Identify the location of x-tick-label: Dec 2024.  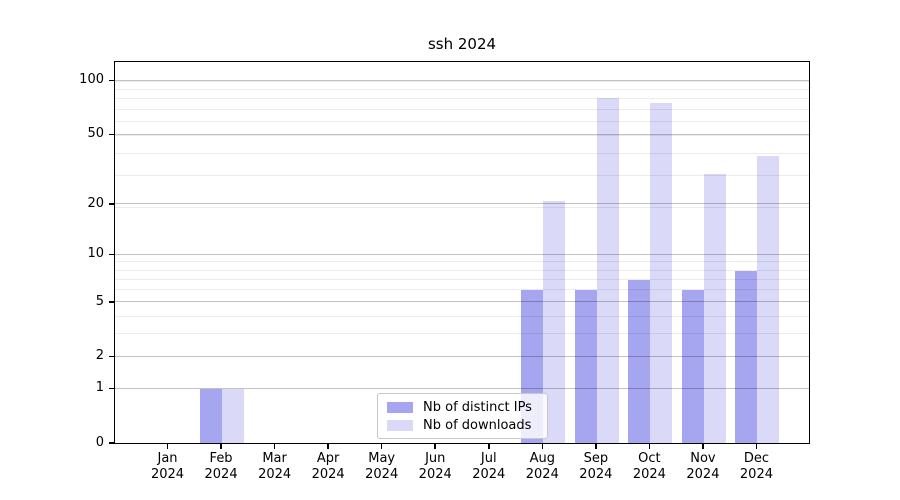
(756, 467).